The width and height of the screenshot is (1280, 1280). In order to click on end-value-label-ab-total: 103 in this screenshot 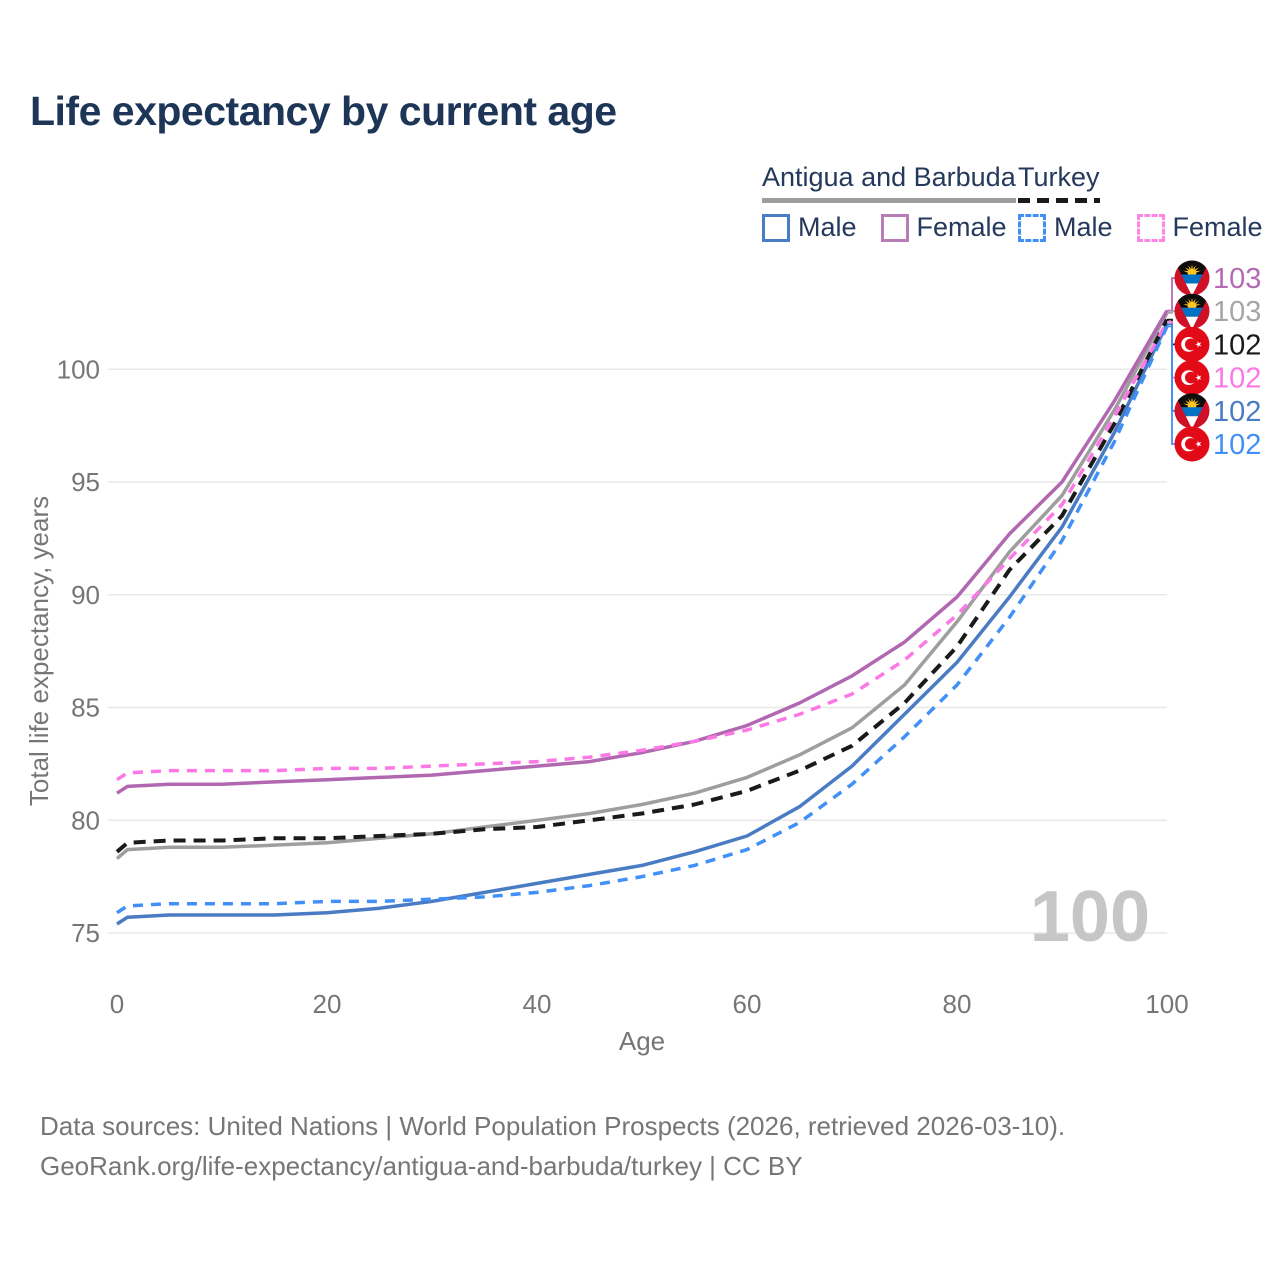, I will do `click(1237, 312)`.